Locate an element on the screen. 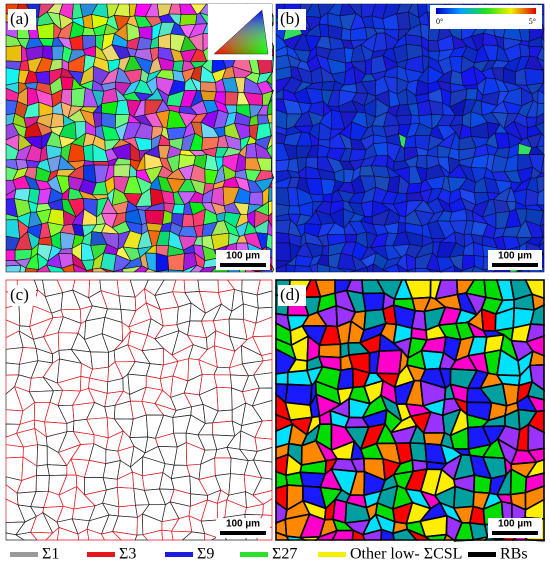 The image size is (550, 568). colorbar-max: 5° is located at coordinates (532, 21).